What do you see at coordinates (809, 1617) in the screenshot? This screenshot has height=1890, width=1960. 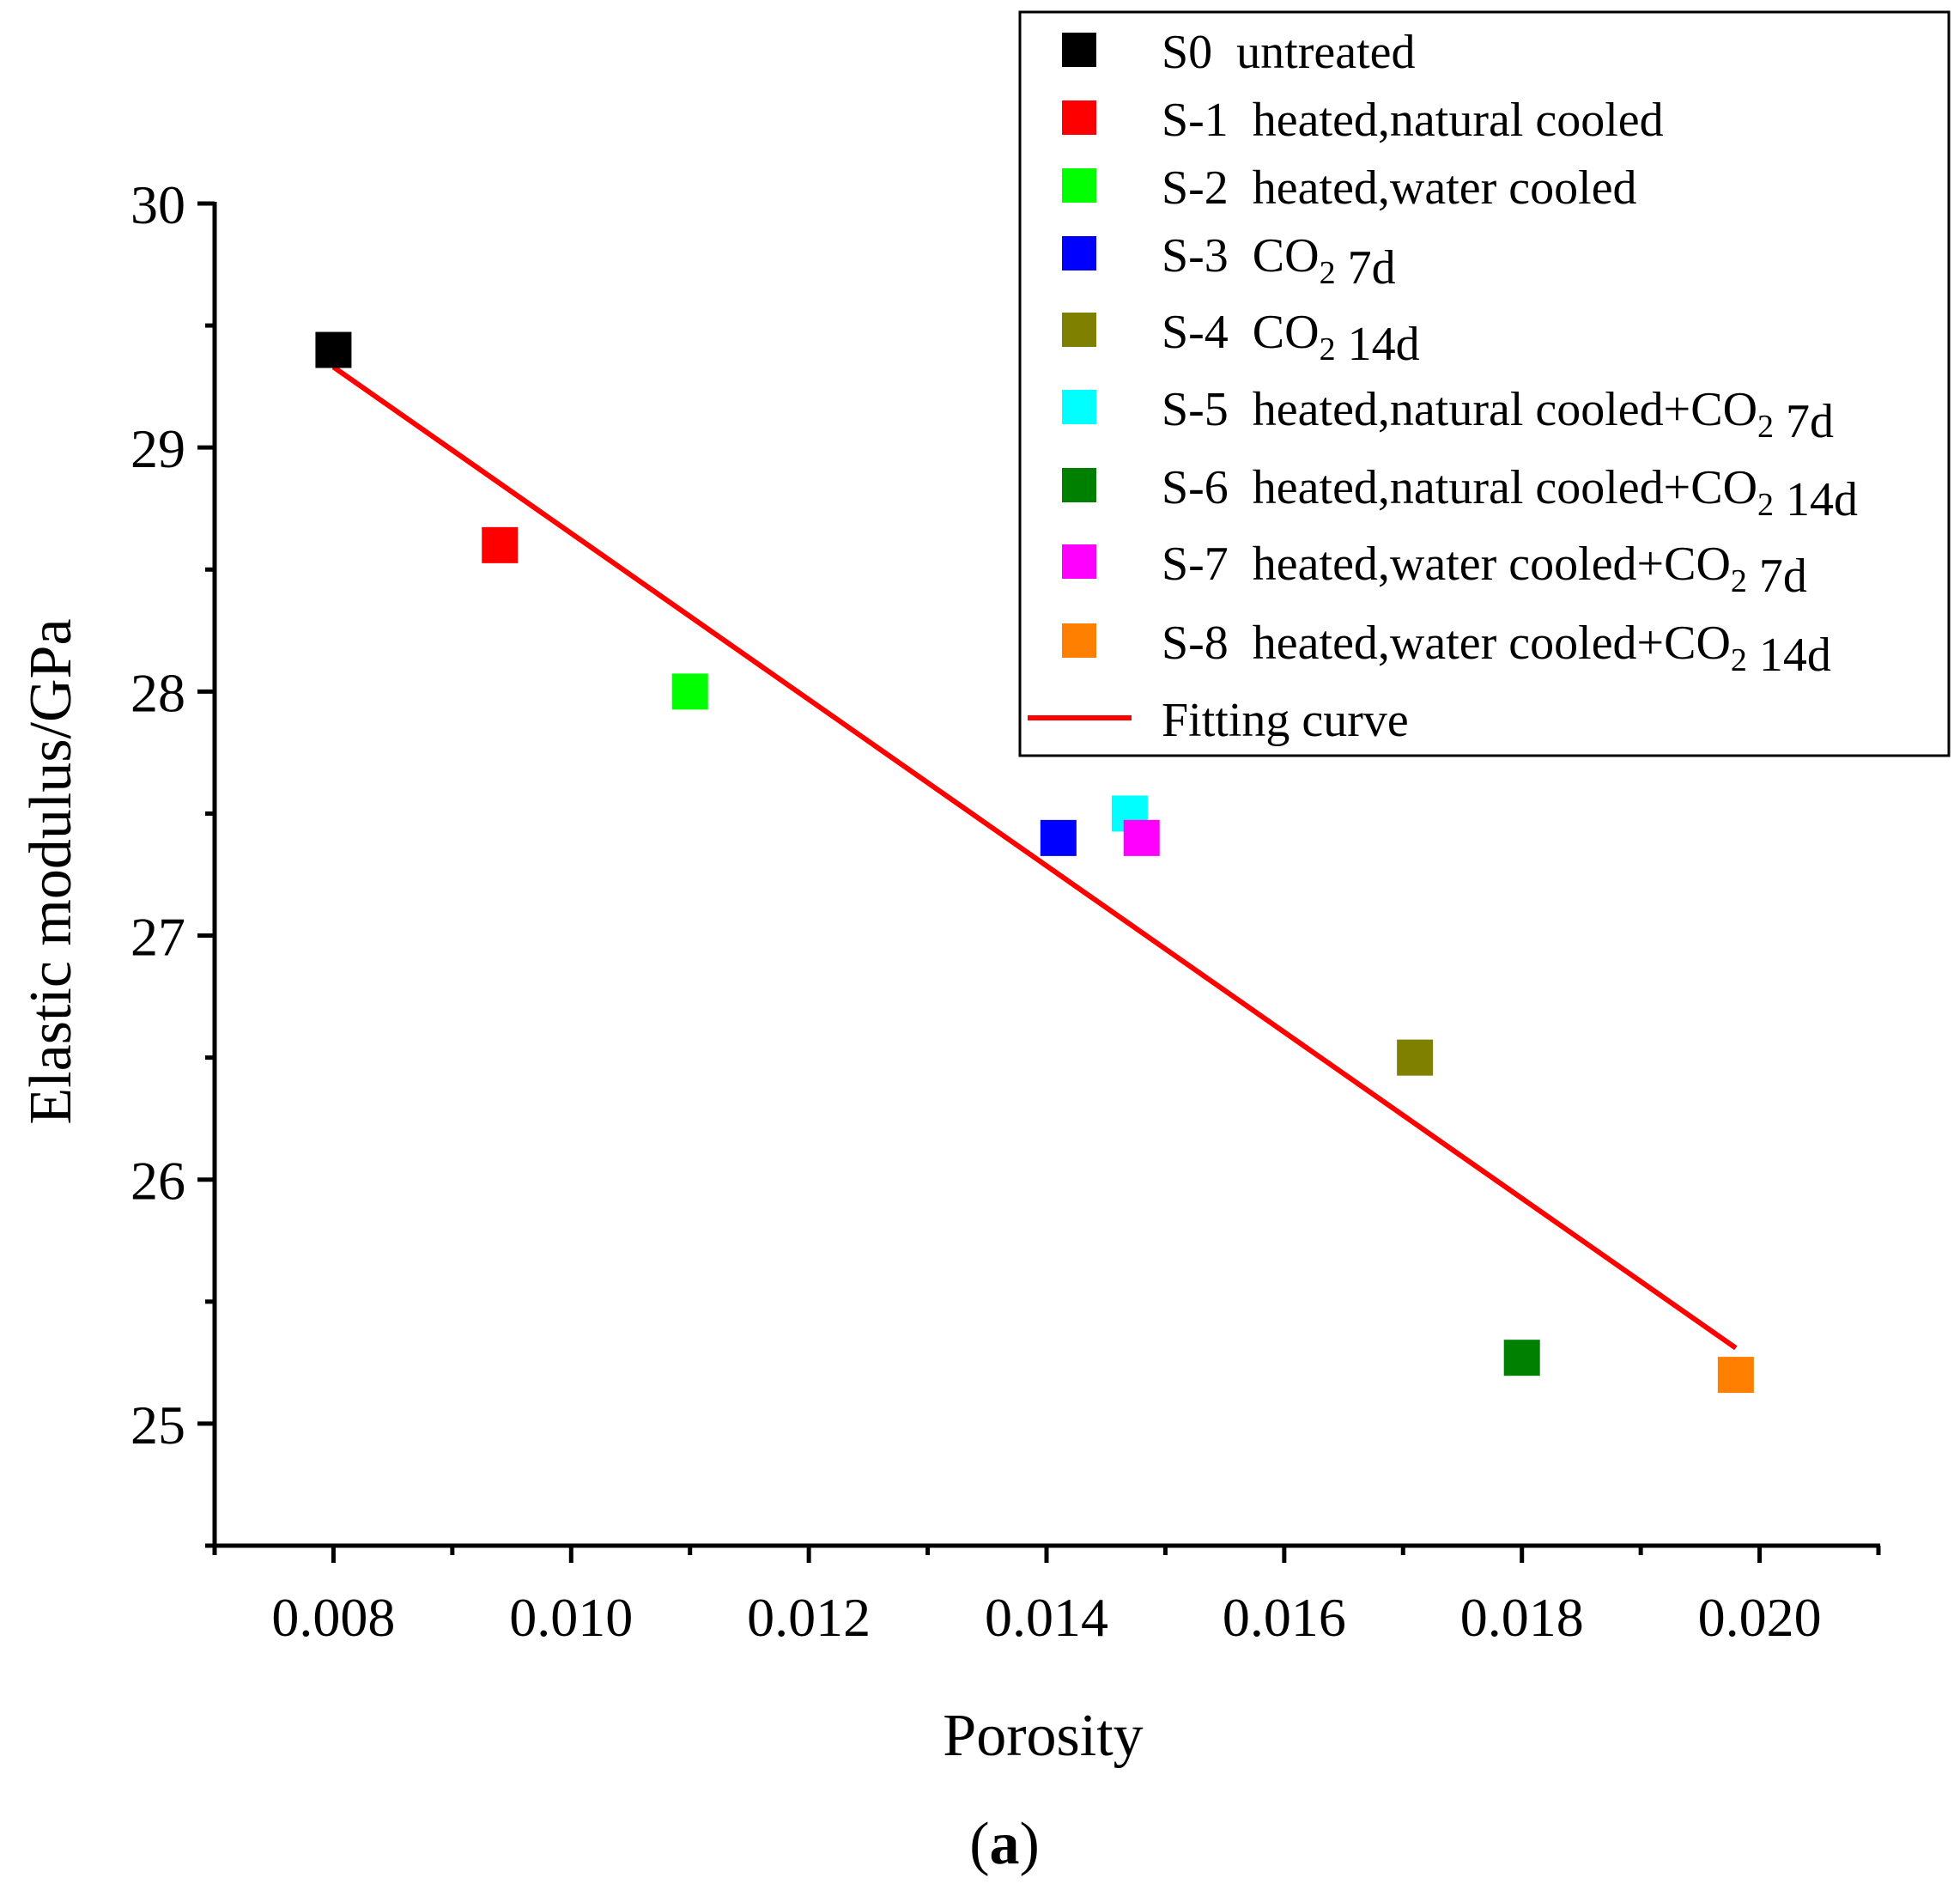 I see `x-tick-label: 0.012` at bounding box center [809, 1617].